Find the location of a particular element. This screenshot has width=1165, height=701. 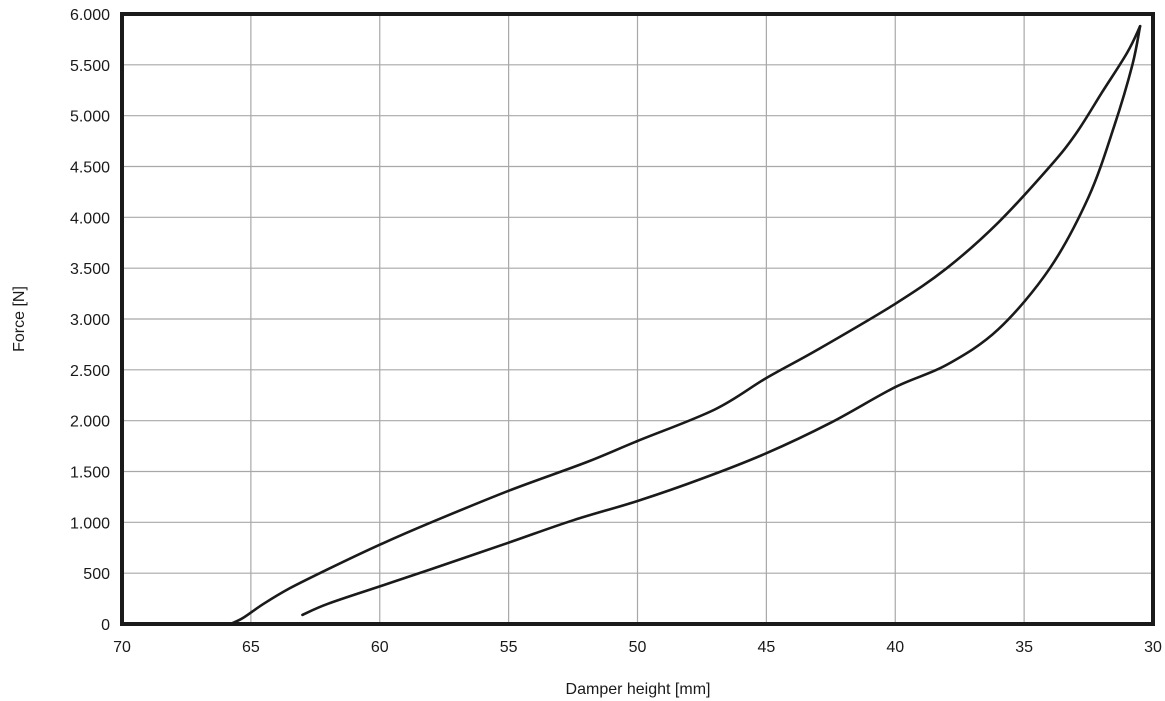

x-tick-label: 60 is located at coordinates (380, 647).